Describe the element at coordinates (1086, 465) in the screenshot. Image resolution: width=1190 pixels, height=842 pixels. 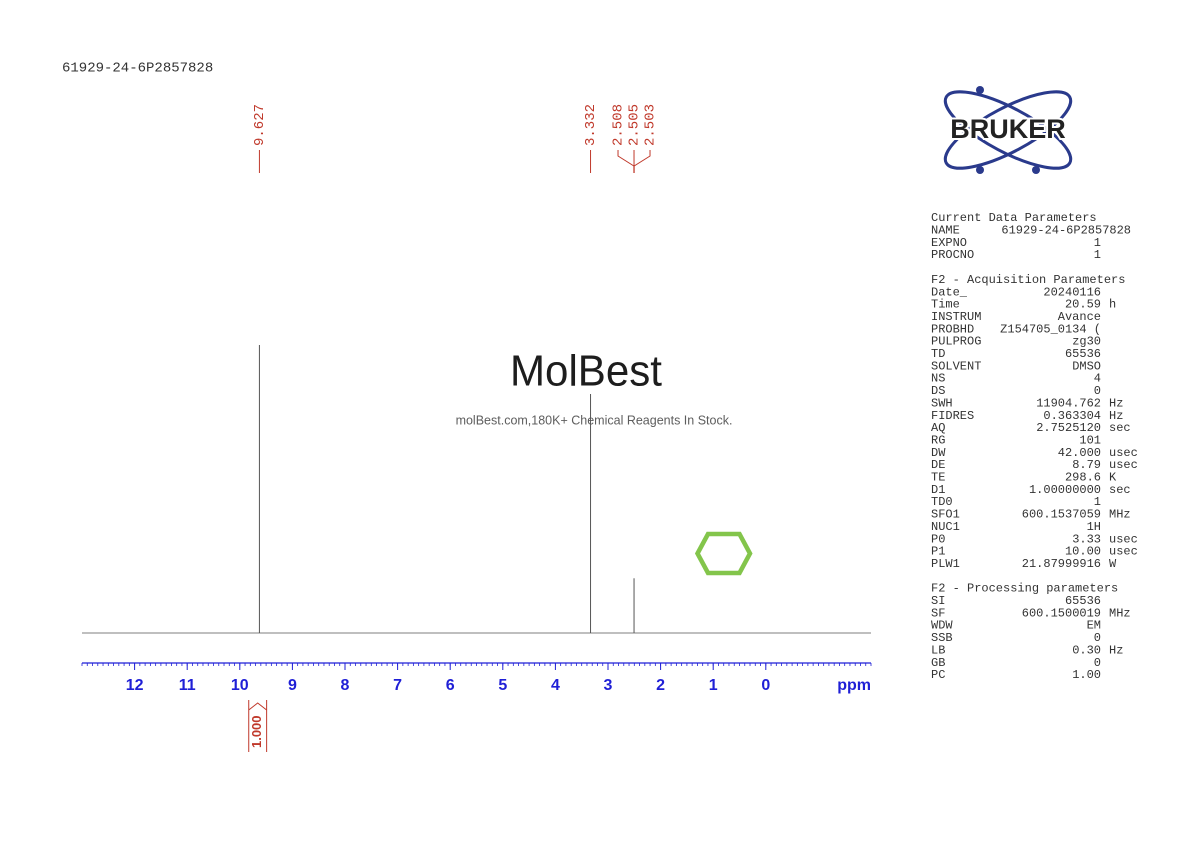
I see `parameter-value: 8.79` at that location.